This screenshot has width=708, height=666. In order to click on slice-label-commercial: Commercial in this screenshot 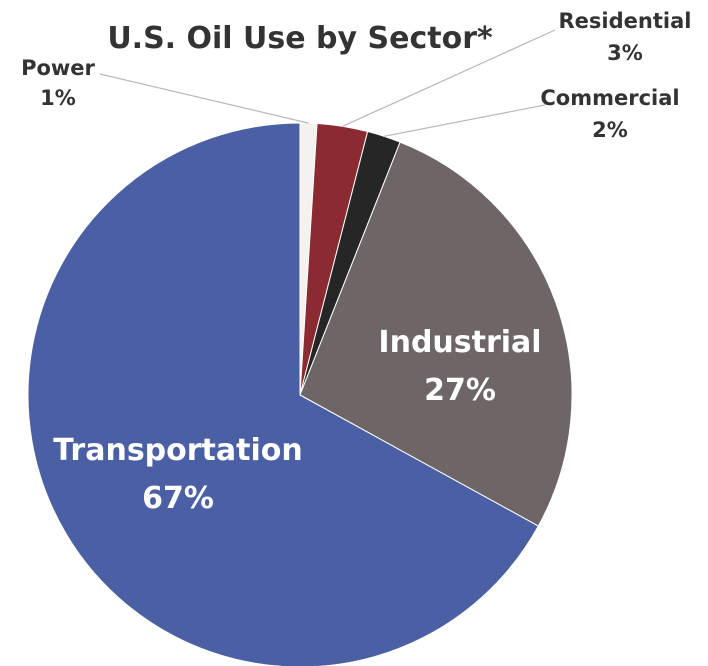, I will do `click(609, 98)`.